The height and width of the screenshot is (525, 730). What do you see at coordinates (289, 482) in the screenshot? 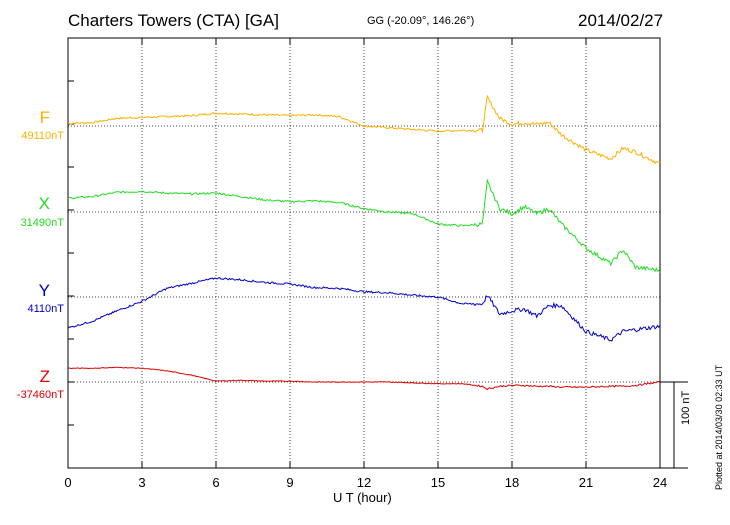
I see `x-tick-label: 9` at bounding box center [289, 482].